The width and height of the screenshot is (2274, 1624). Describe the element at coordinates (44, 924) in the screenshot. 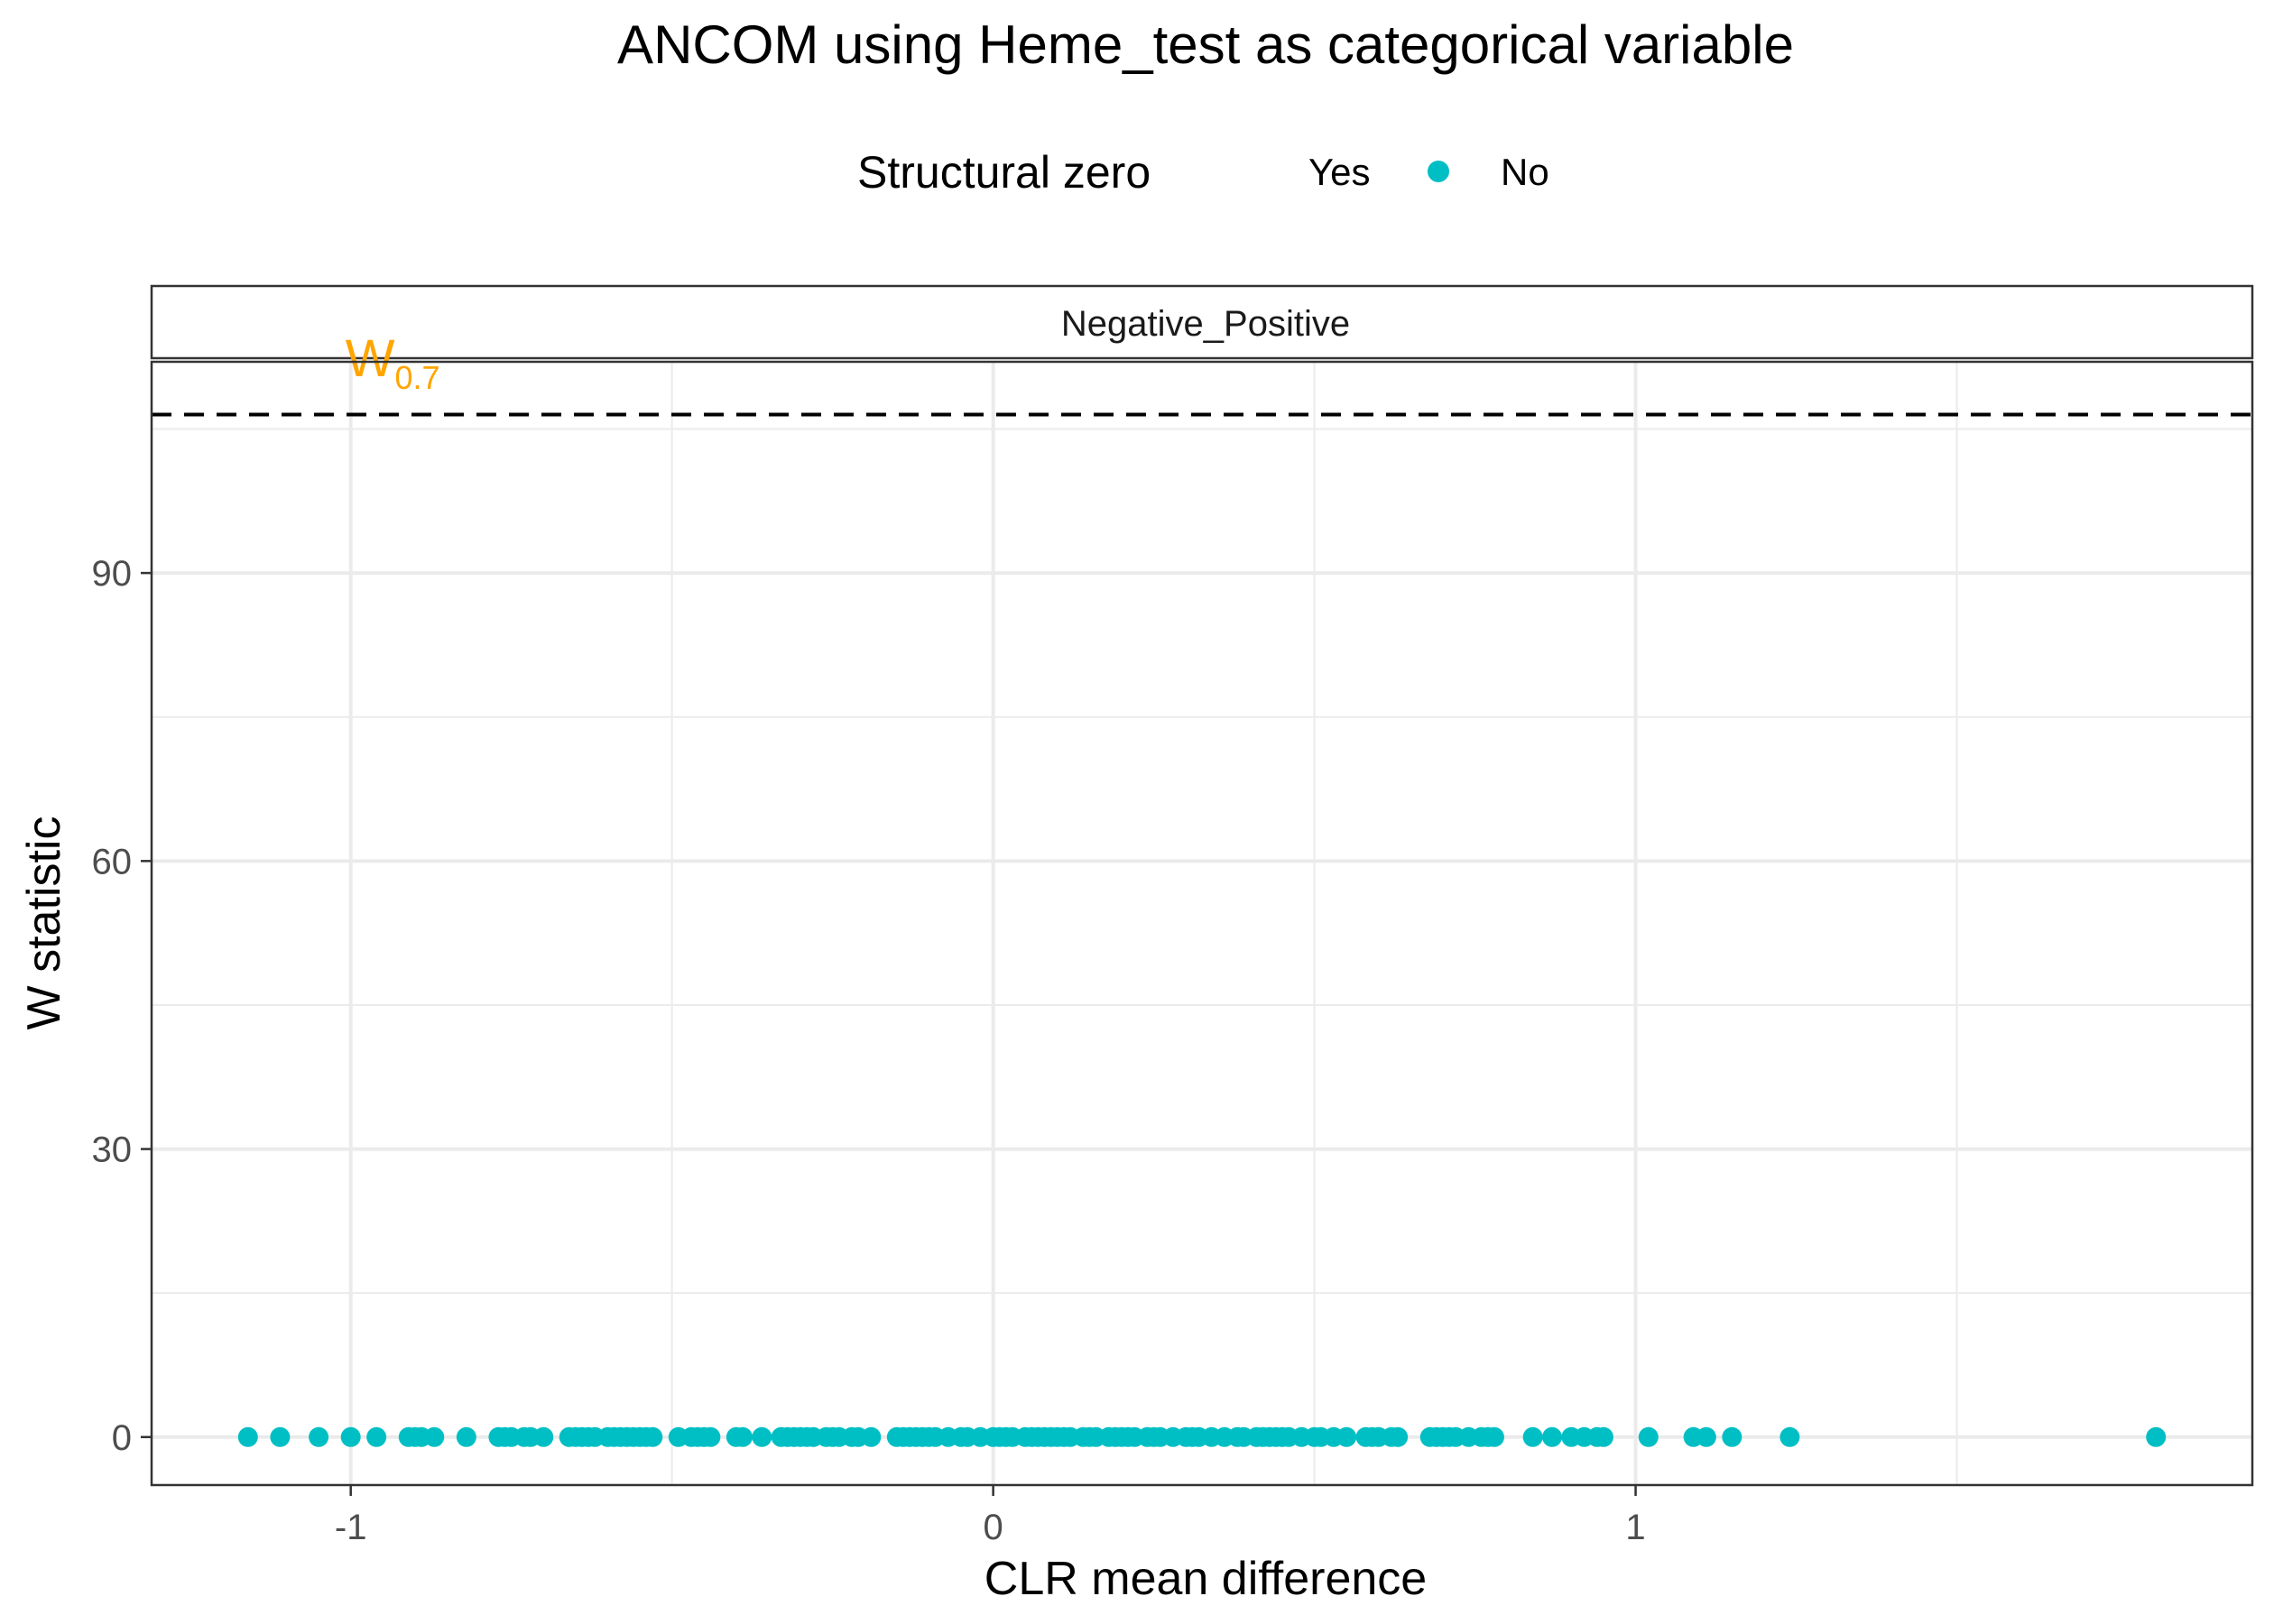

I see `y-axis-title: W statistic` at that location.